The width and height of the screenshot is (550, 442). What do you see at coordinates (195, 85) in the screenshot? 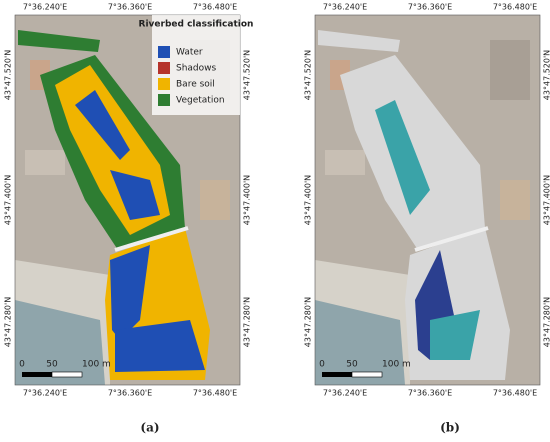
I see `legend-label: Bare soil` at bounding box center [195, 85].